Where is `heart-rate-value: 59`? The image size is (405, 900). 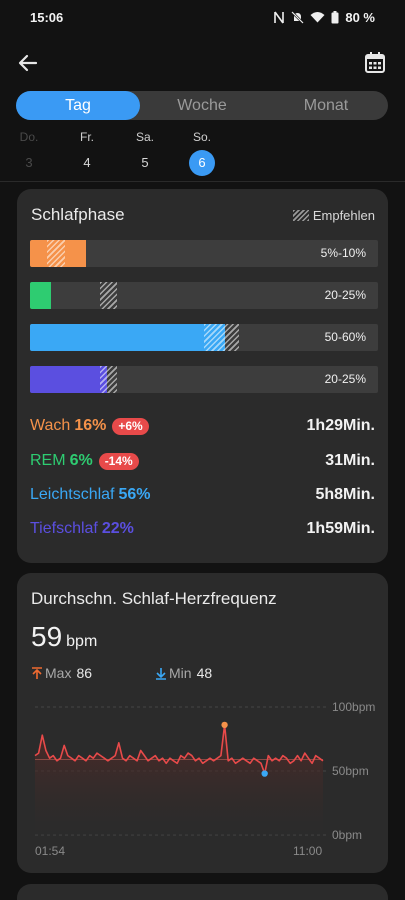
heart-rate-value: 59 is located at coordinates (47, 636).